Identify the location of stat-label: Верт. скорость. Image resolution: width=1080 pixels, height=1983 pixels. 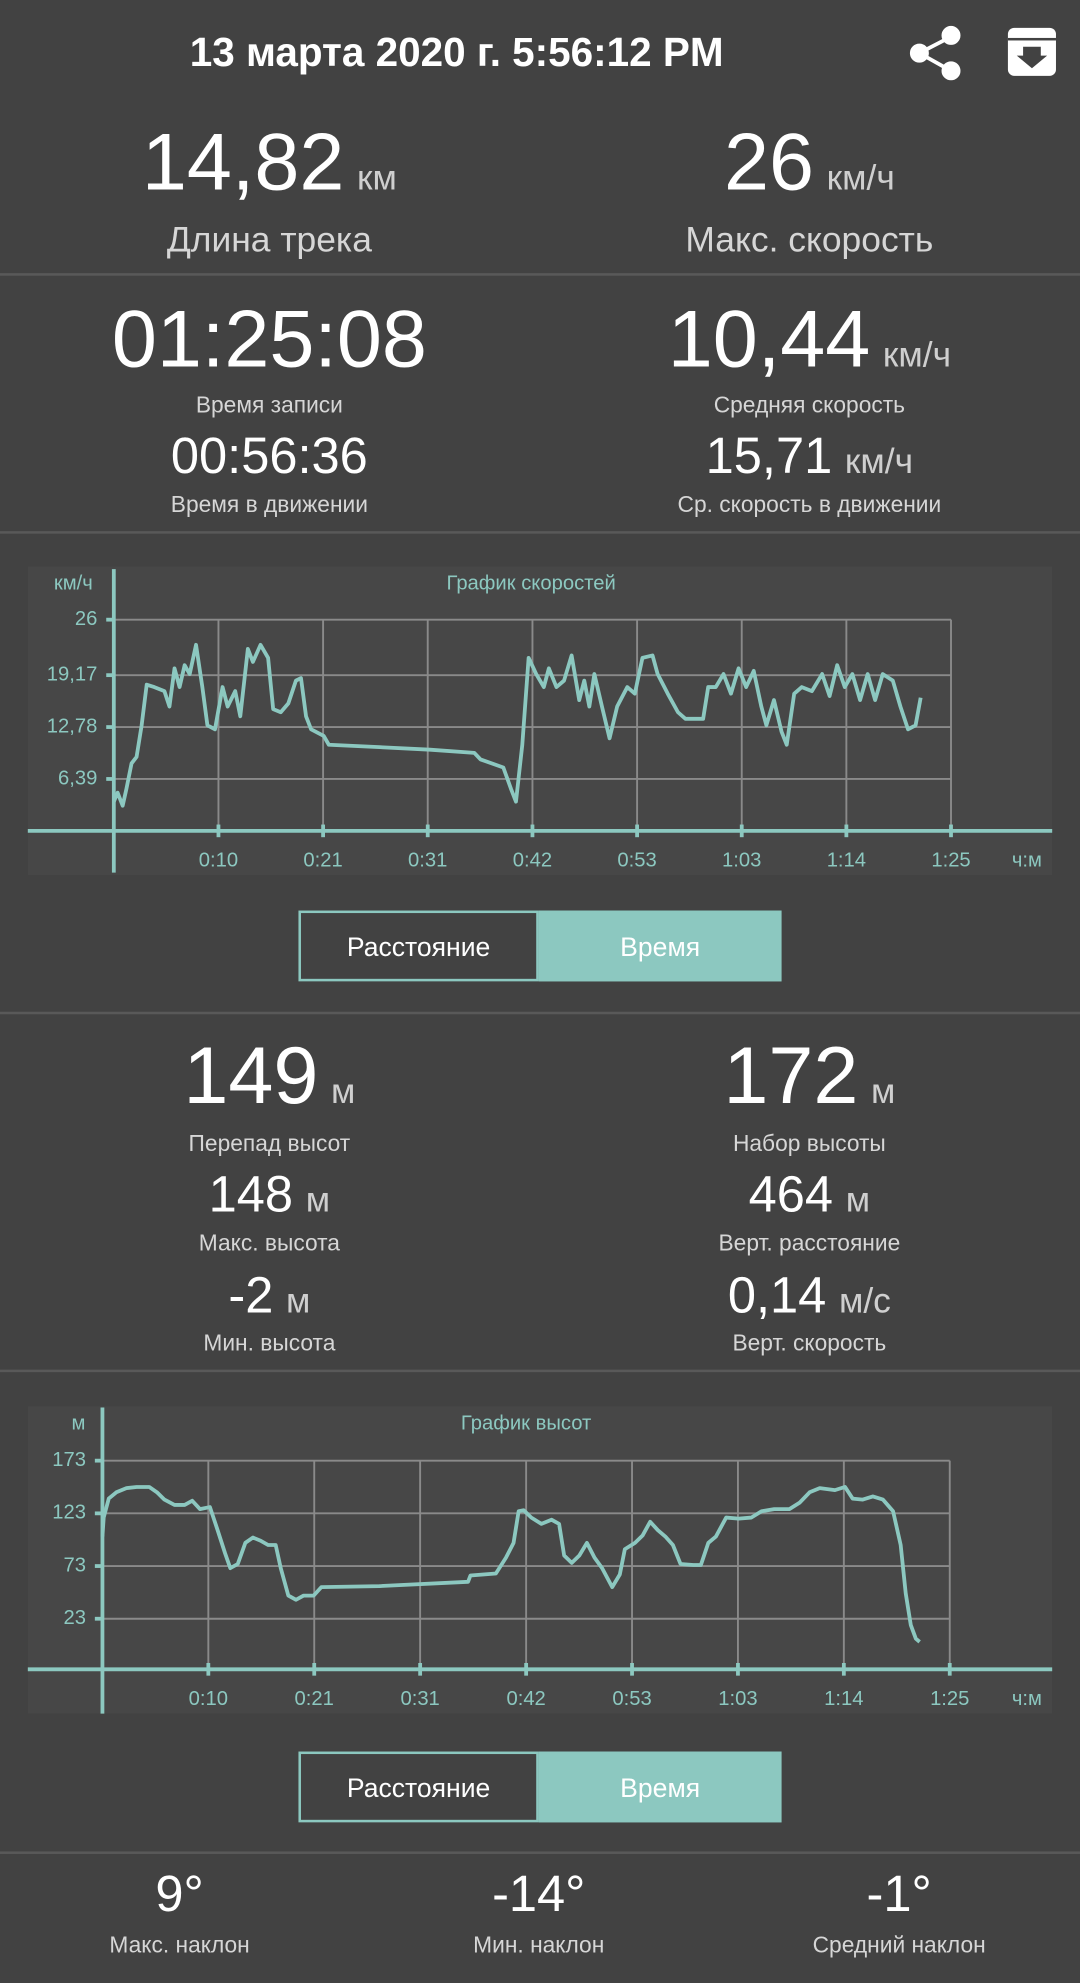
(809, 1343).